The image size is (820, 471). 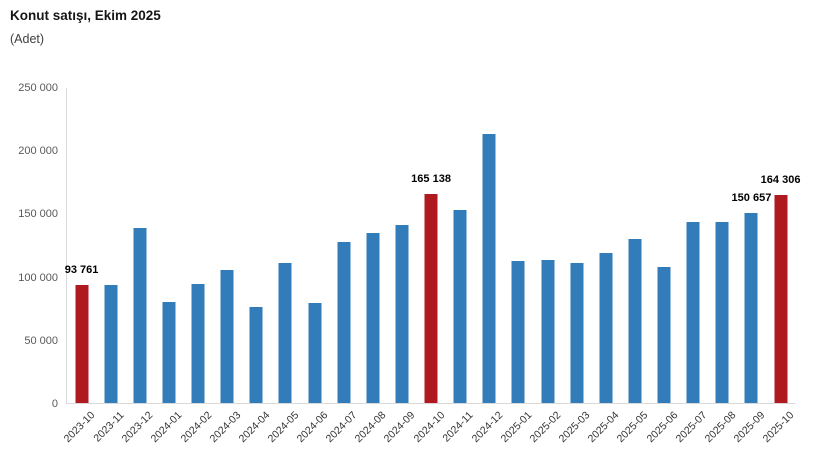 I want to click on bar-value-label: 150 657, so click(x=751, y=197).